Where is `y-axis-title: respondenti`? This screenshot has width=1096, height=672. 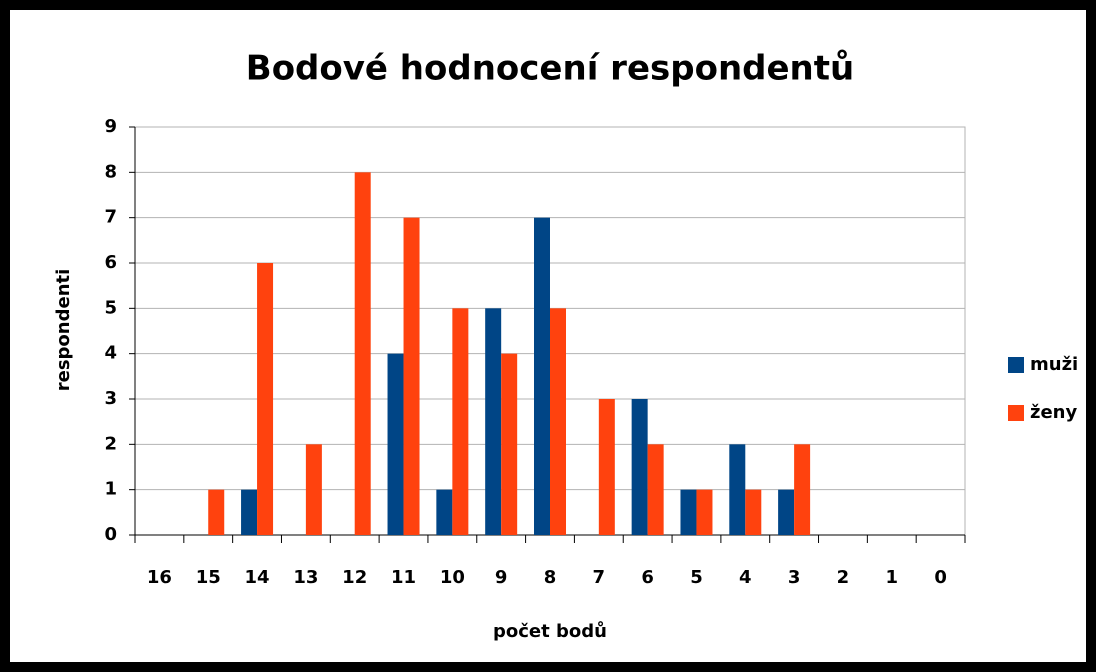 y-axis-title: respondenti is located at coordinates (63, 330).